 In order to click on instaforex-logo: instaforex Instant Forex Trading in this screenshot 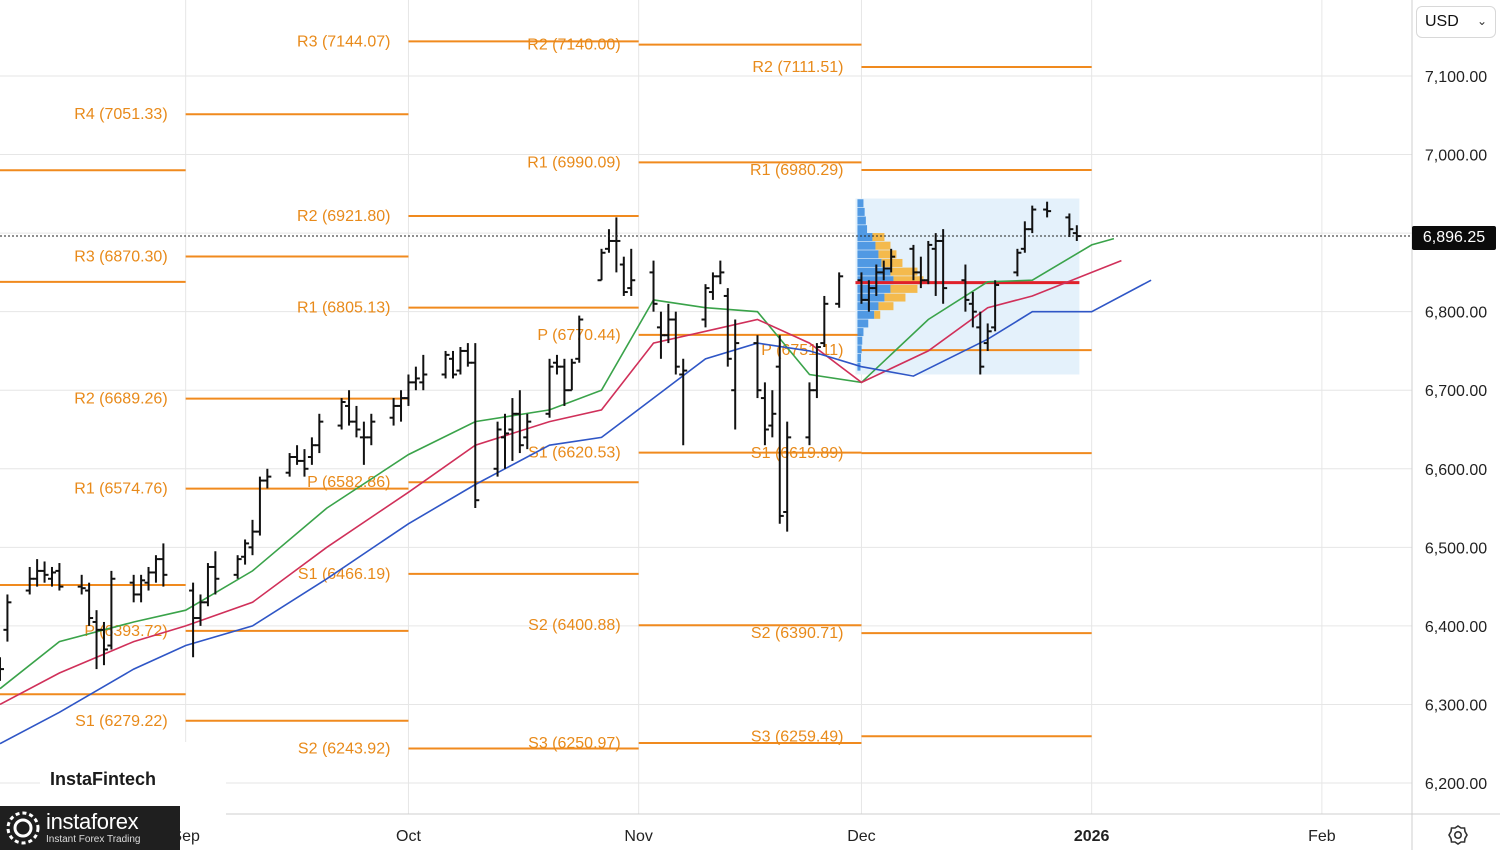, I will do `click(90, 828)`.